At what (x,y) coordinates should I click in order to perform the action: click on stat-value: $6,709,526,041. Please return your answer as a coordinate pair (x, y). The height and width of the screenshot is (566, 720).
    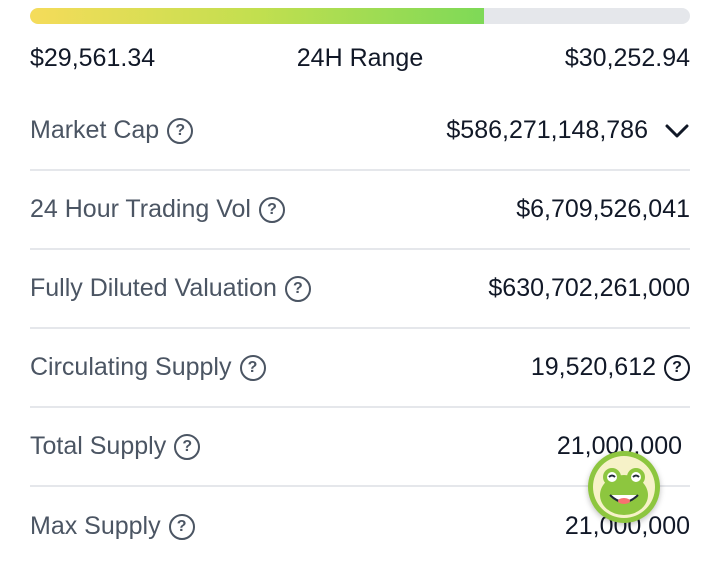
    Looking at the image, I should click on (603, 209).